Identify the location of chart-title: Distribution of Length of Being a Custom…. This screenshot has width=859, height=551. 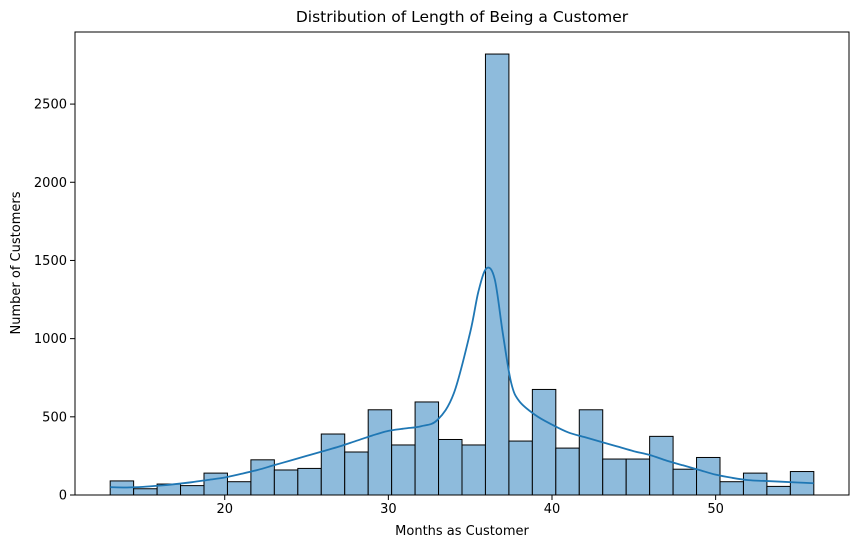
(462, 17).